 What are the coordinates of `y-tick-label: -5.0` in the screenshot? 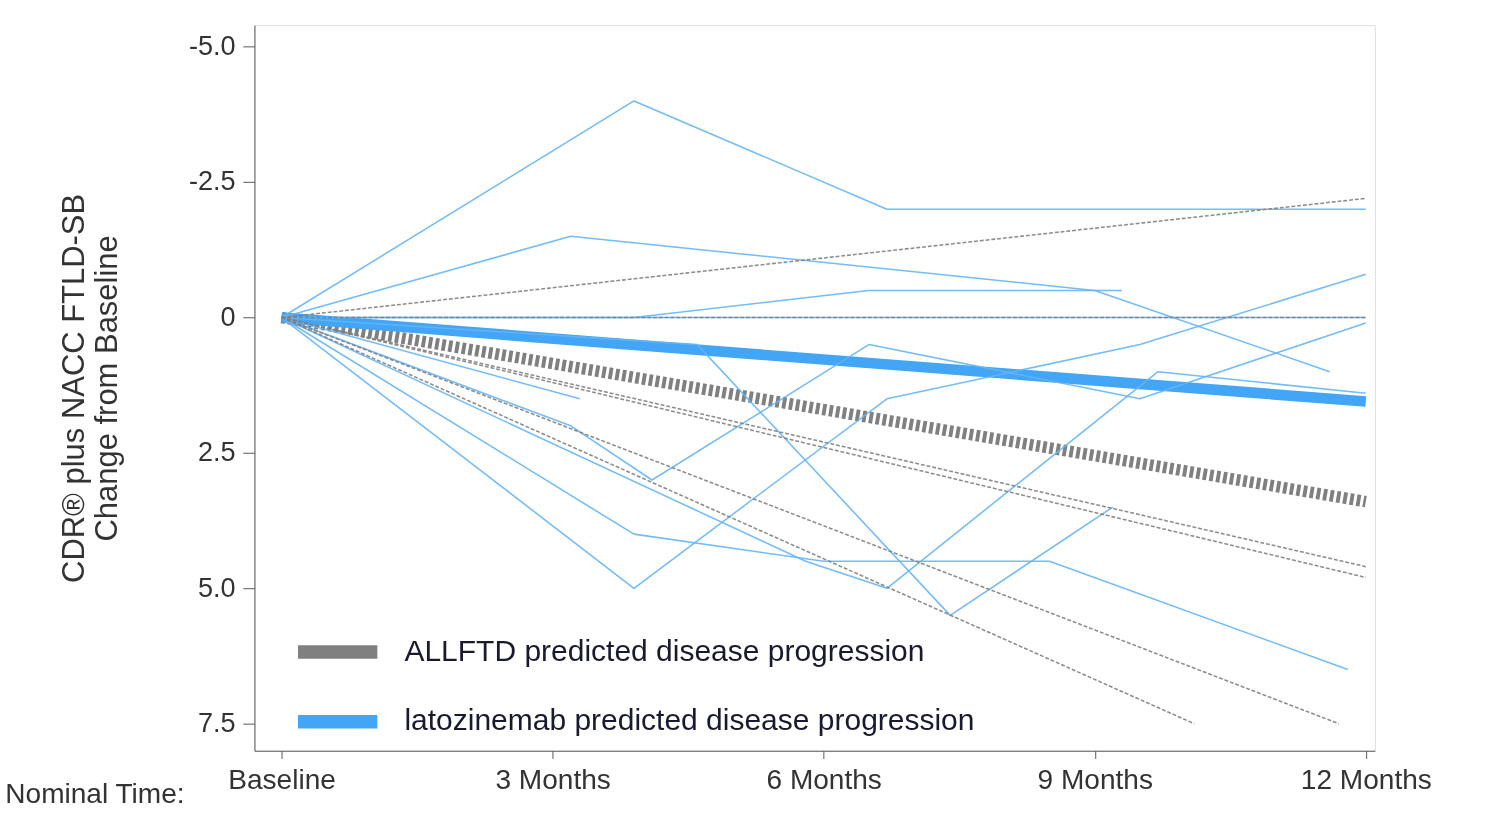 It's located at (212, 45).